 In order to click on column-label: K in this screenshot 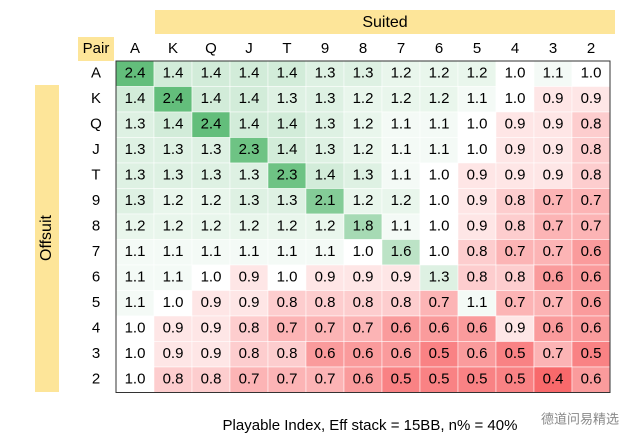, I will do `click(173, 48)`.